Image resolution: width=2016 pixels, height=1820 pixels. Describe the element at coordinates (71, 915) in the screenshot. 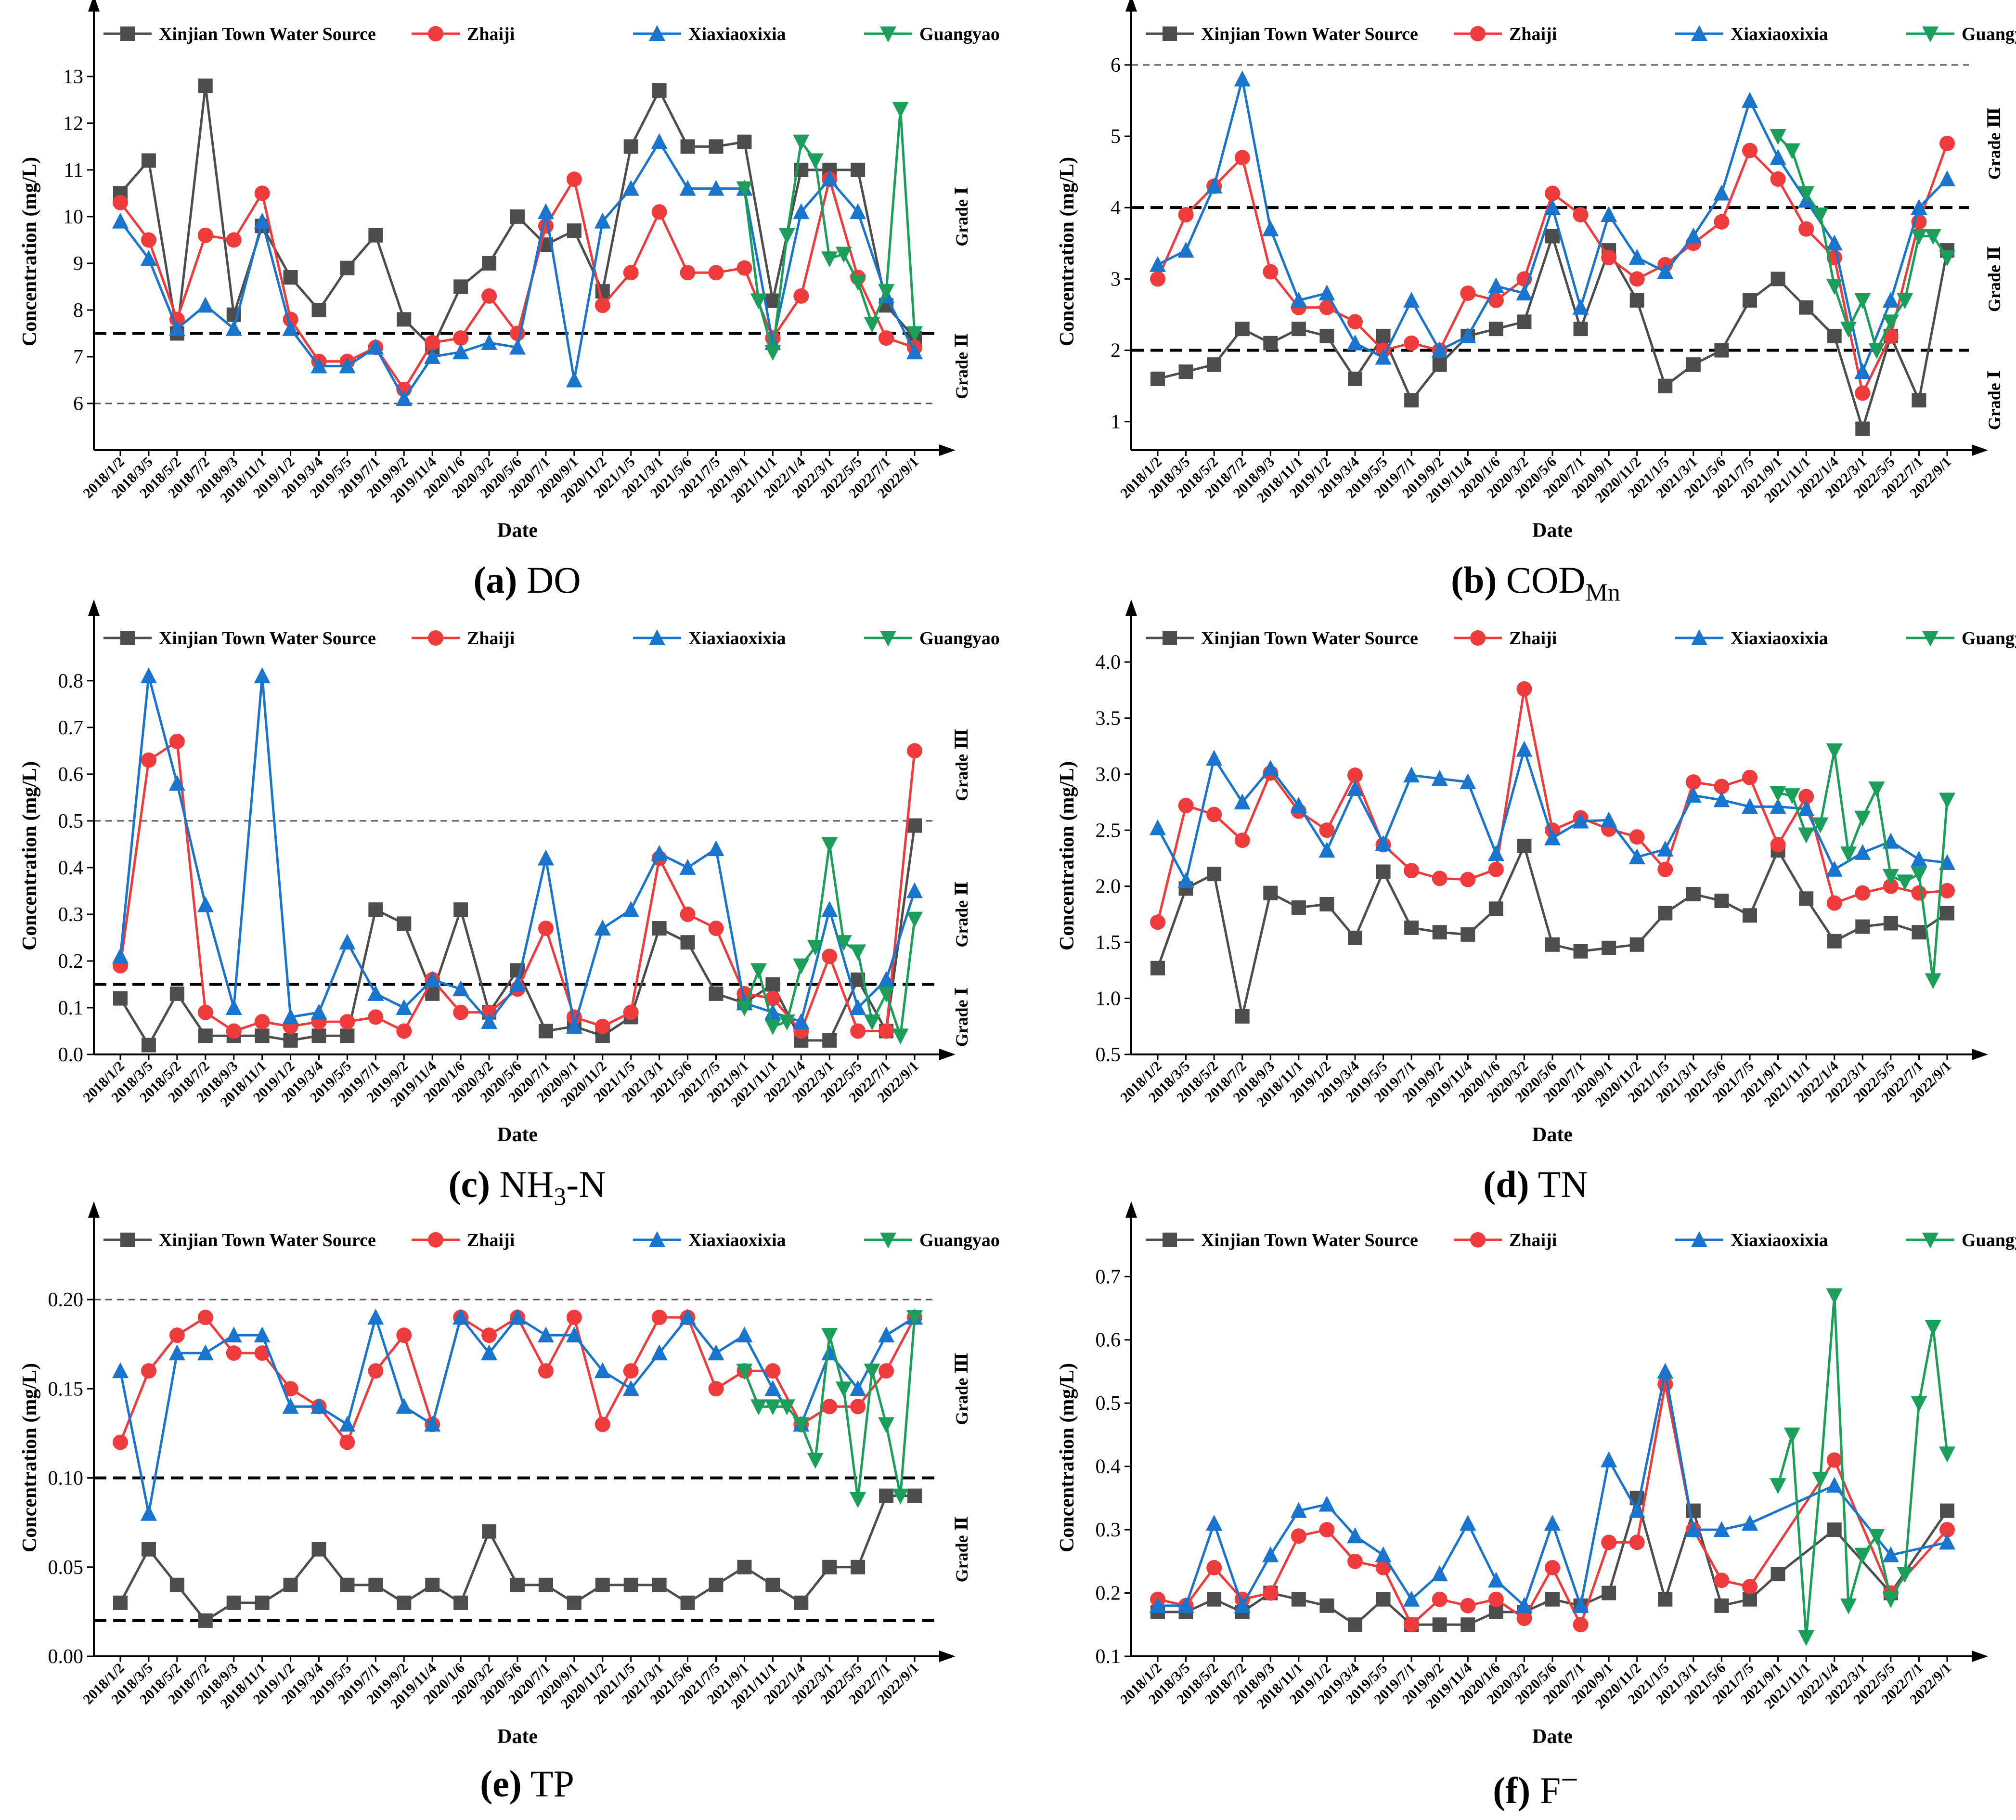

I see `y-tick-label: 0.3` at that location.